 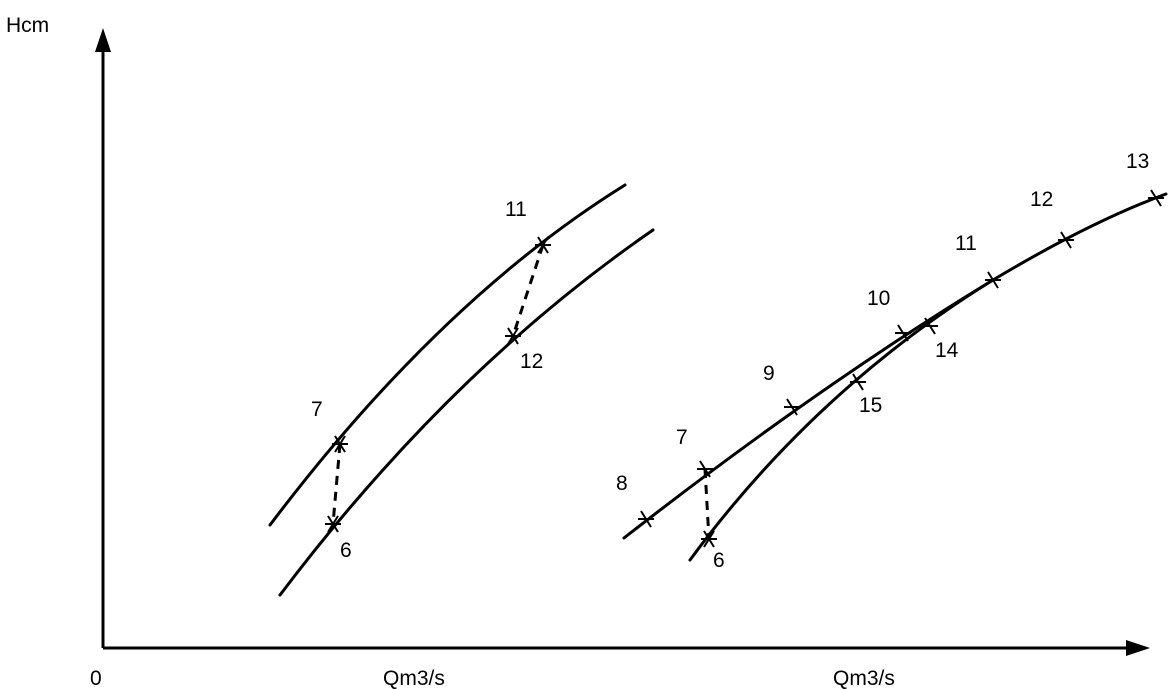 What do you see at coordinates (878, 298) in the screenshot?
I see `right-label-10: 10` at bounding box center [878, 298].